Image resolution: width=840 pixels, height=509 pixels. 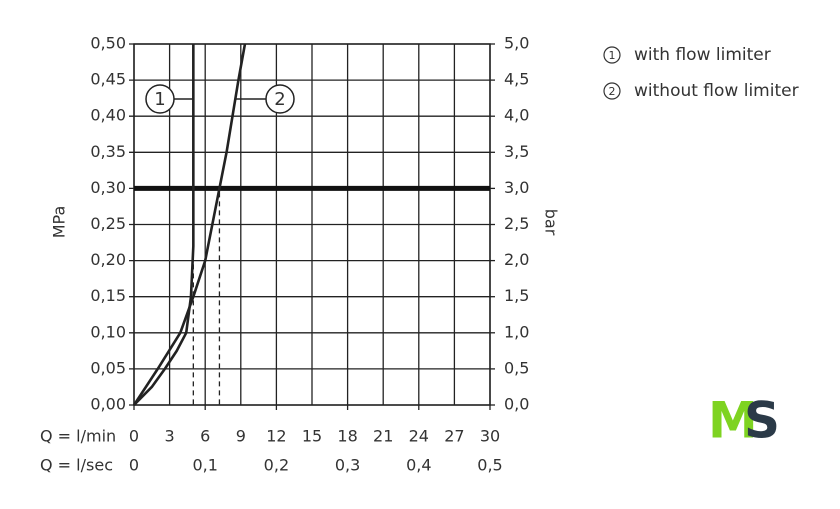 What do you see at coordinates (516, 295) in the screenshot?
I see `y2-tick-label: 1,5` at bounding box center [516, 295].